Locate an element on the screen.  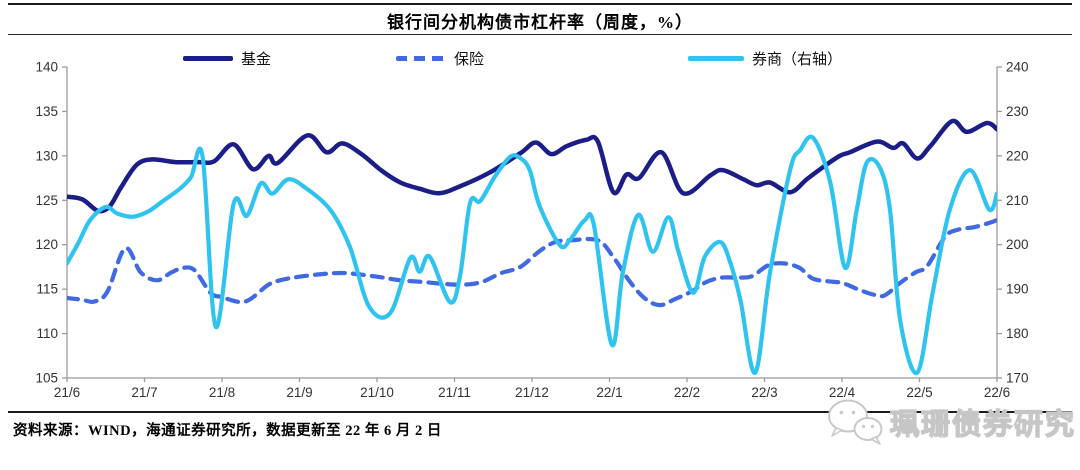
x-tick-label: 22/2 is located at coordinates (687, 392).